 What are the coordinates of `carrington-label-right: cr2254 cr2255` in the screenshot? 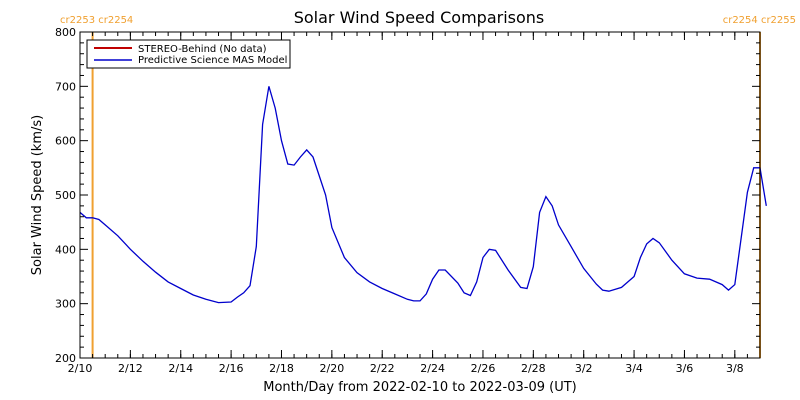 It's located at (759, 20).